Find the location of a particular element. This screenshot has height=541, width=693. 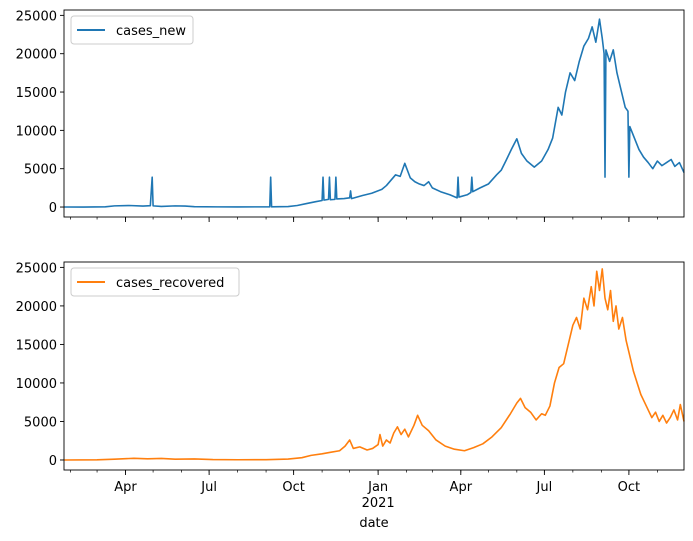

bottom-legend: cases_recovered is located at coordinates (155, 282).